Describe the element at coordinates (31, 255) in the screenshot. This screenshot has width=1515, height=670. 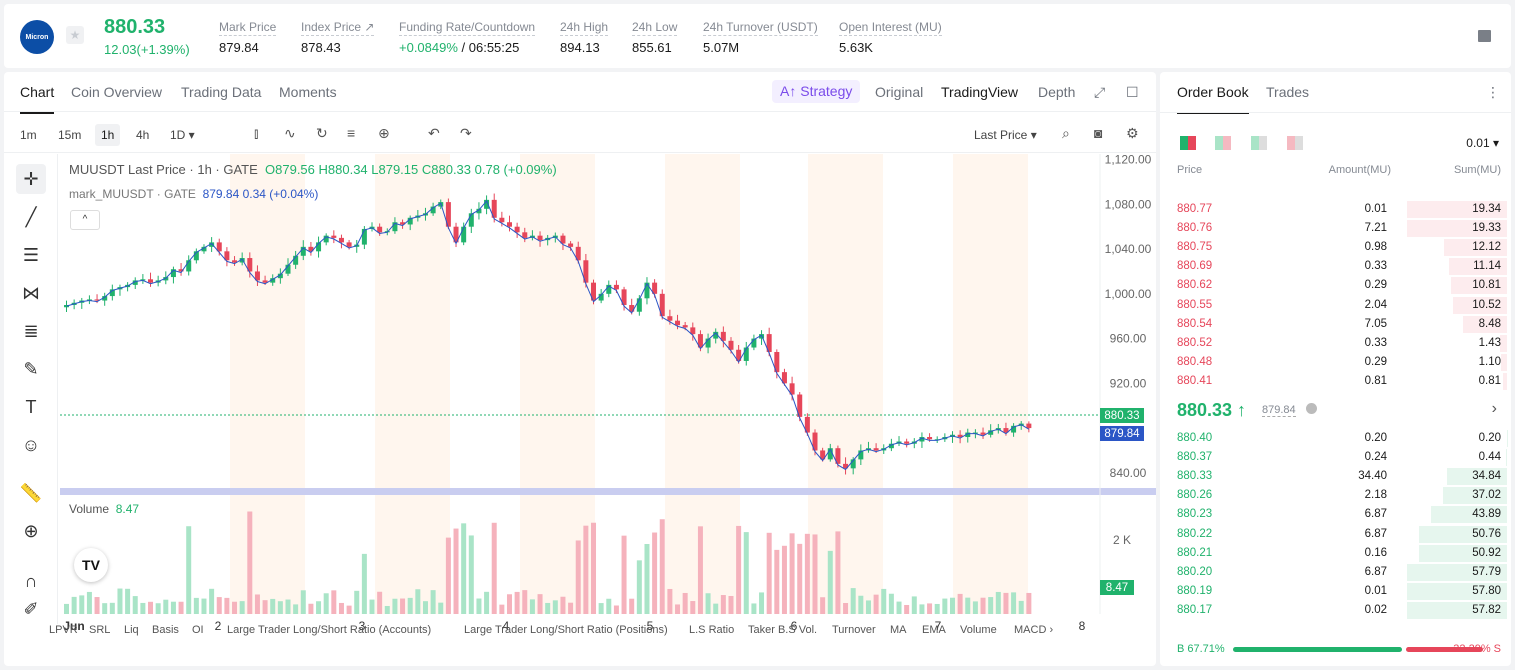
I see `horizontal-lines-icon: ☰` at that location.